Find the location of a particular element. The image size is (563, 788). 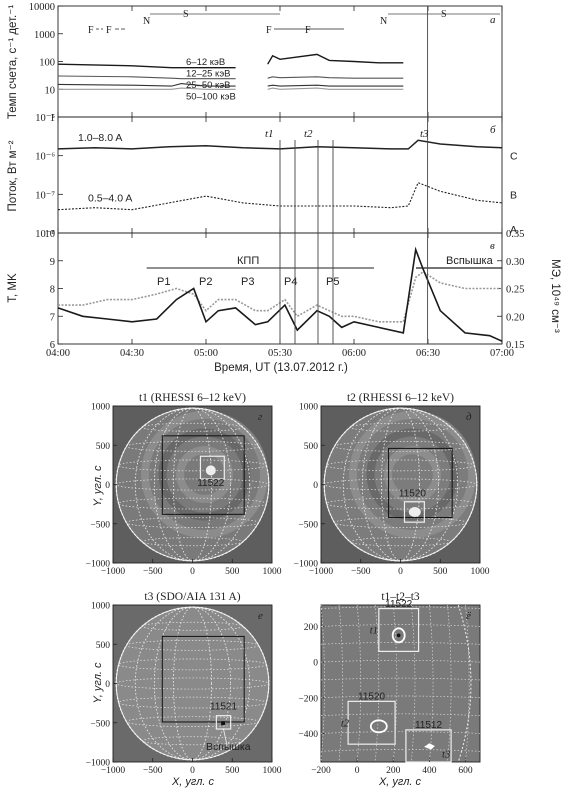

pulse-label: P3 is located at coordinates (247, 282).